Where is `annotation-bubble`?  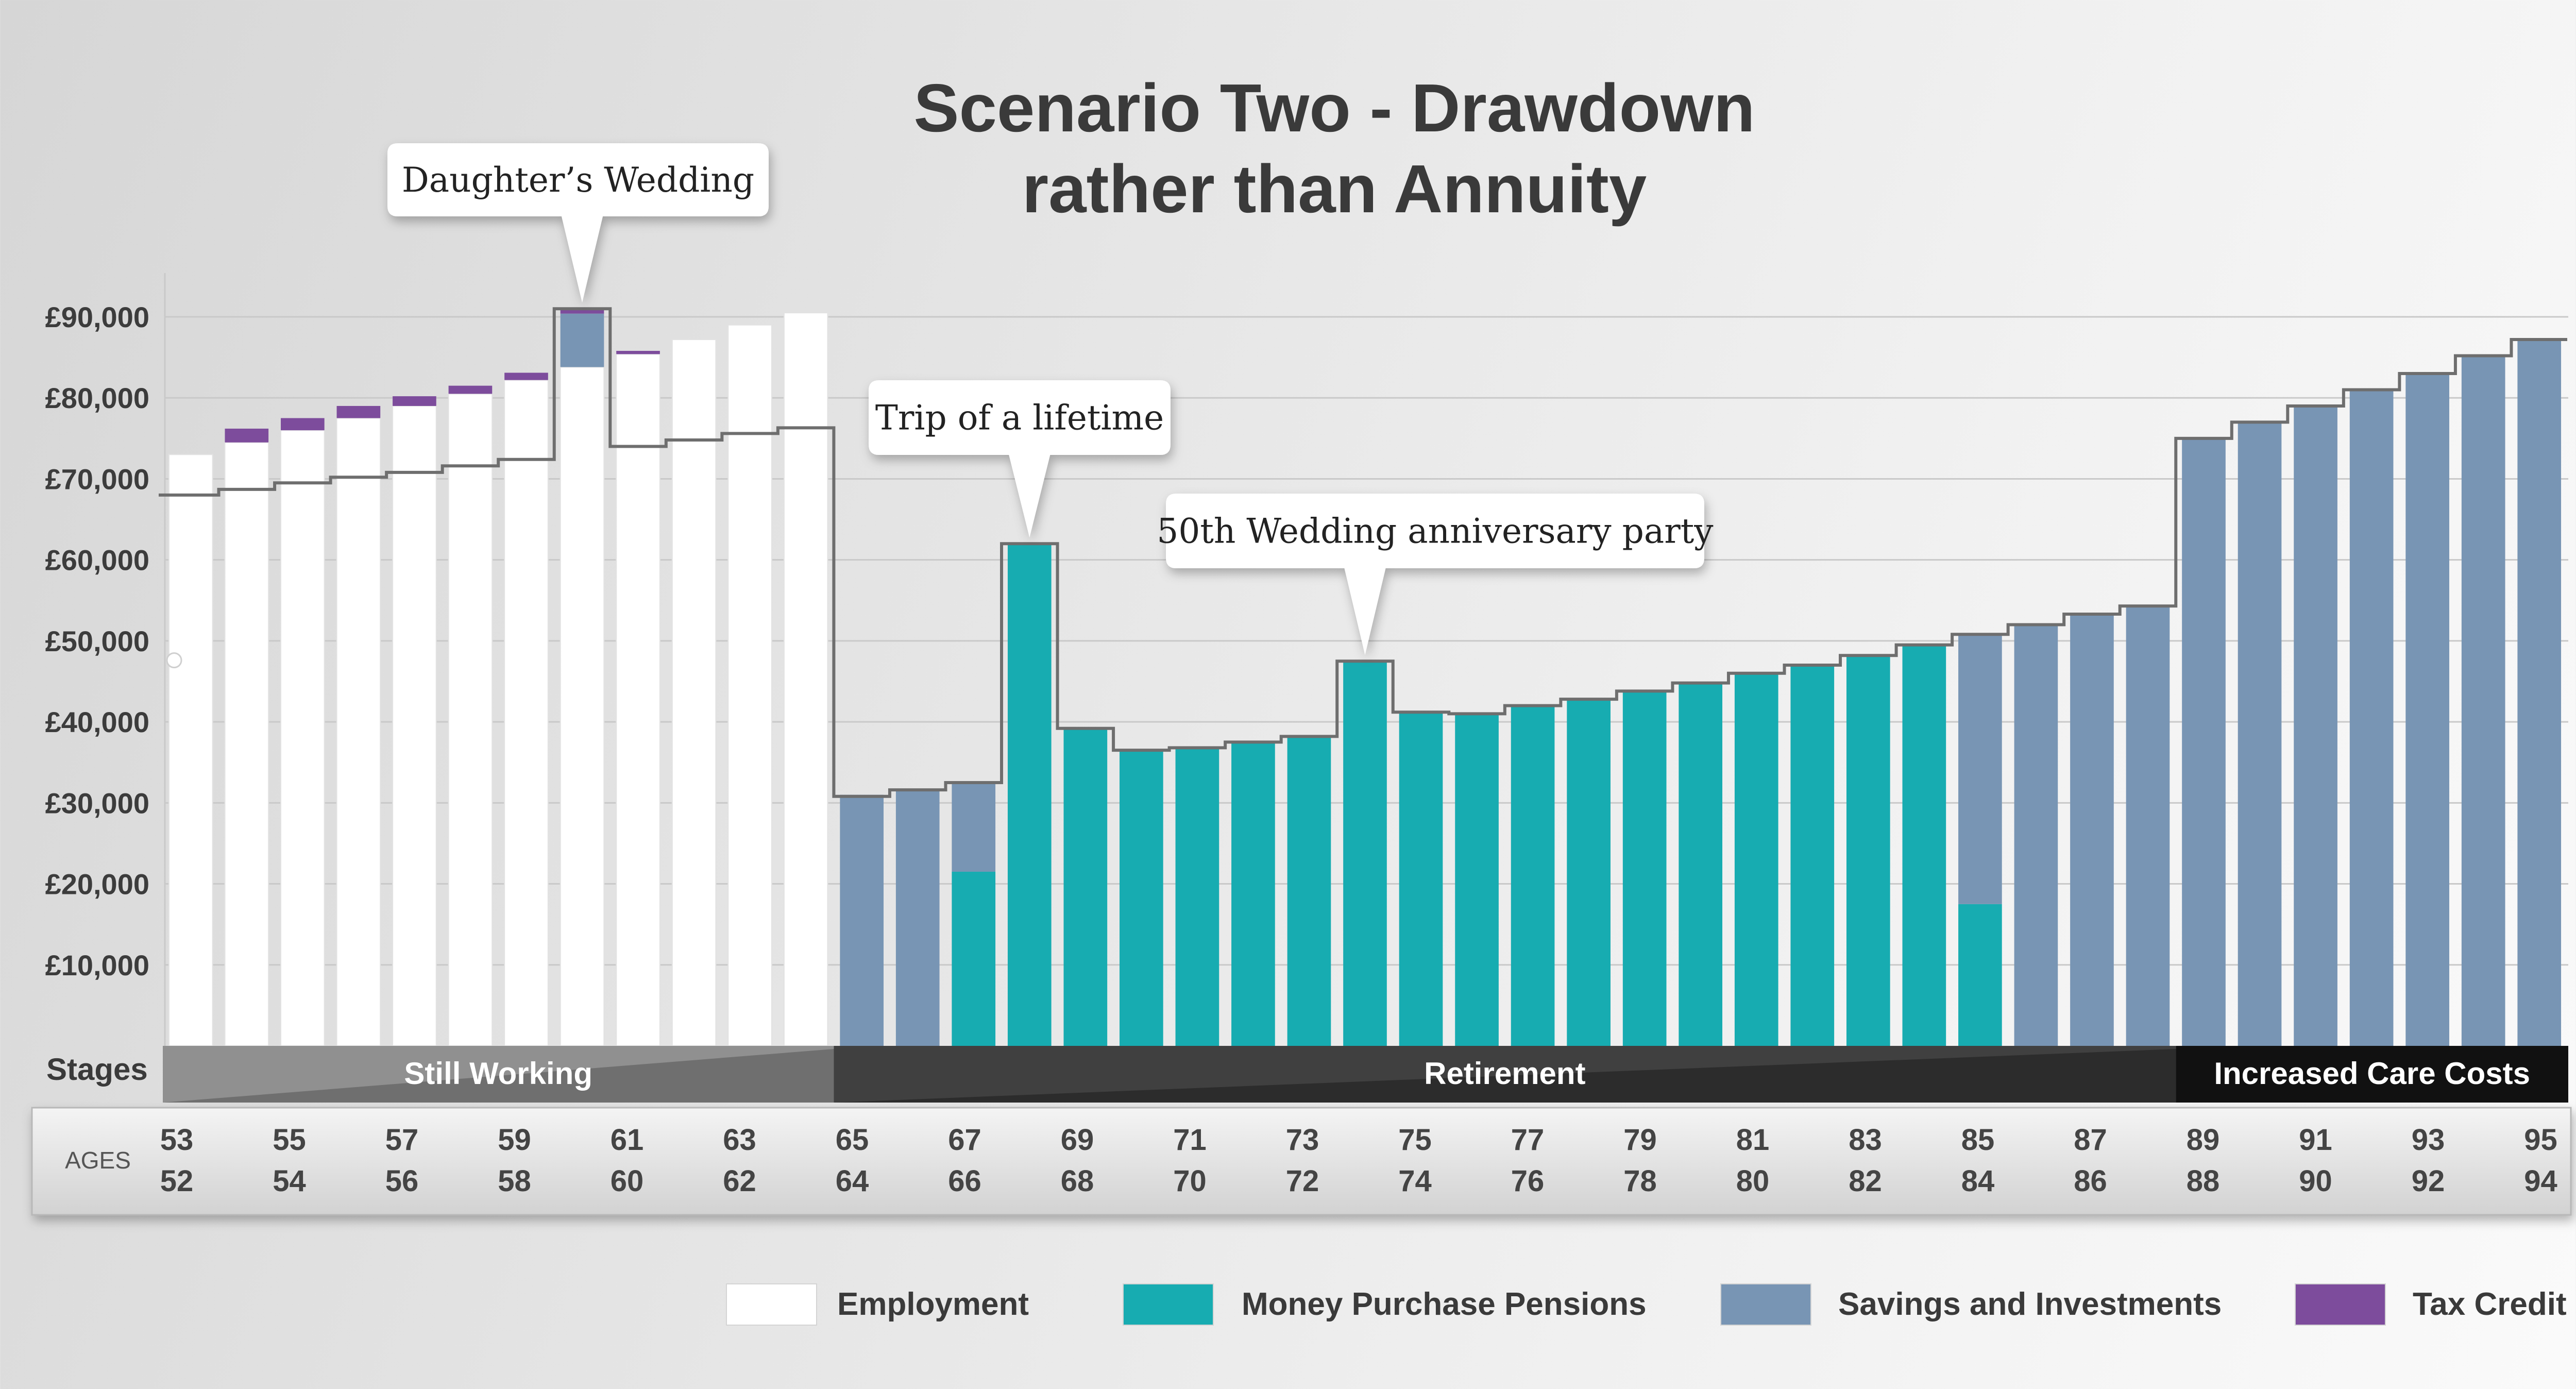 annotation-bubble is located at coordinates (1435, 574).